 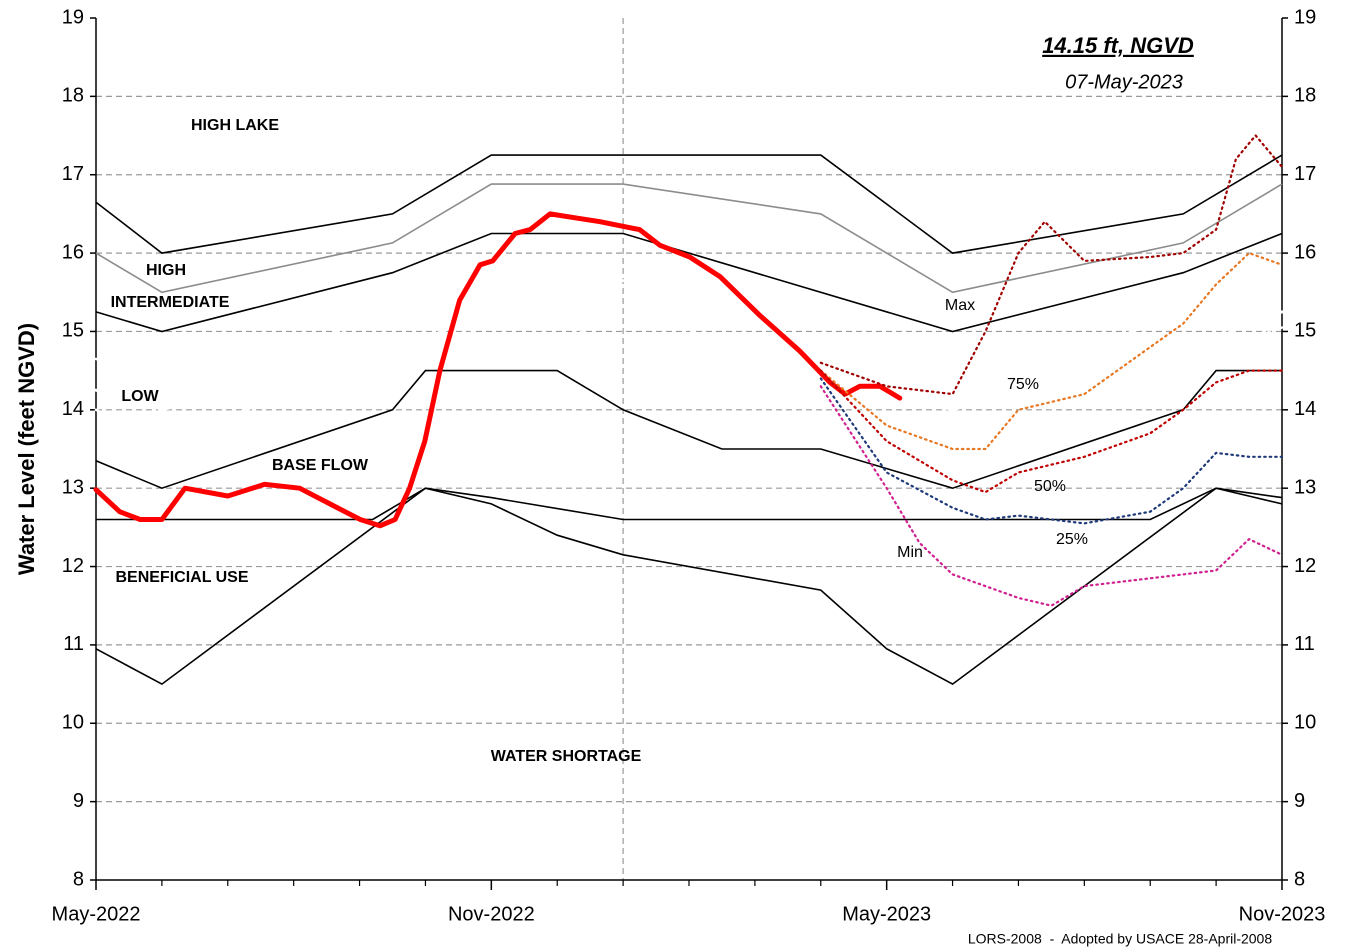 What do you see at coordinates (1305, 487) in the screenshot?
I see `y2-tick-label: 13` at bounding box center [1305, 487].